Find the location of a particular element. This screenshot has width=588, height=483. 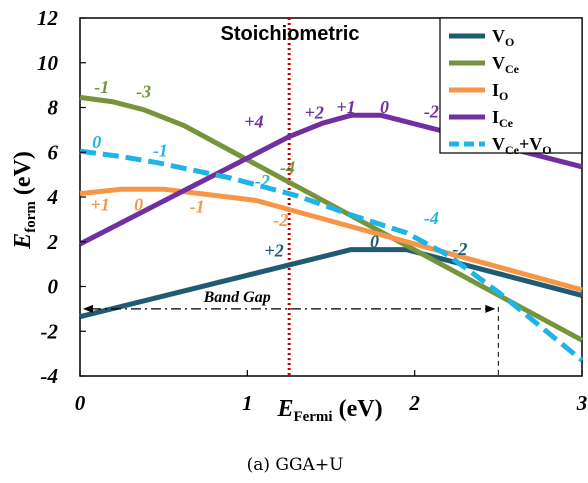

y-axis-title: Eform (eV) is located at coordinates (24, 200).